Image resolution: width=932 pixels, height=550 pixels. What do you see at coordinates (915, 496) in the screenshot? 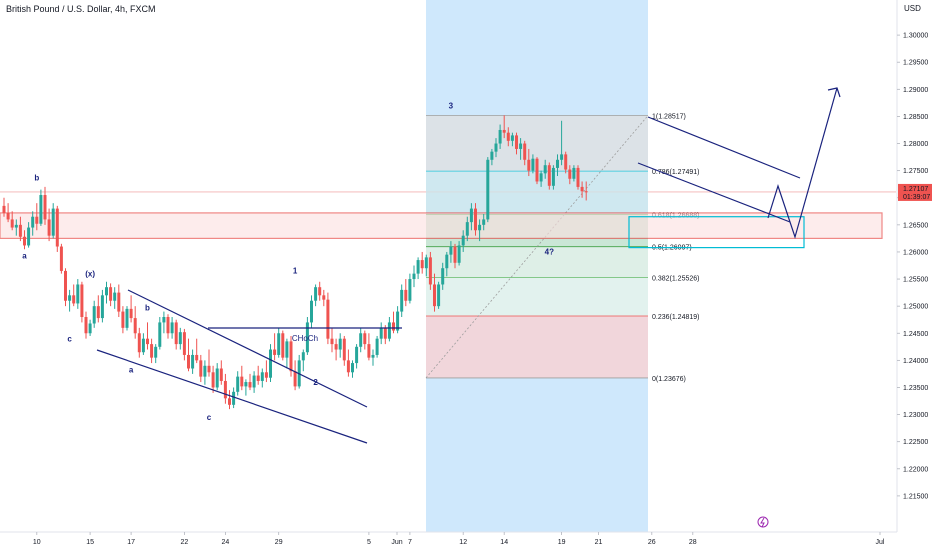
I see `y-tick-label: 1.21500` at bounding box center [915, 496].